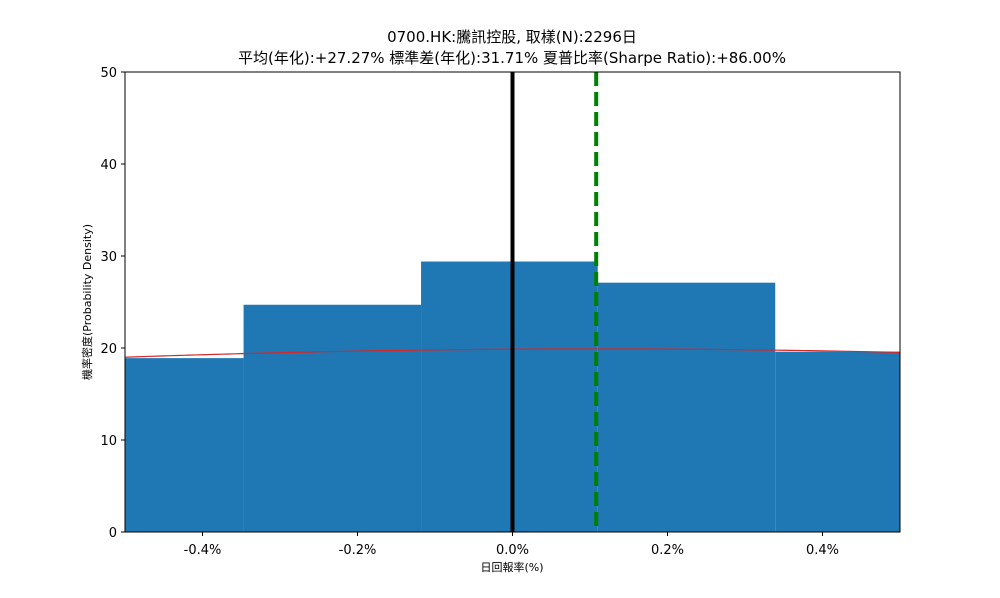  I want to click on x-tick-label: 0.4%, so click(822, 550).